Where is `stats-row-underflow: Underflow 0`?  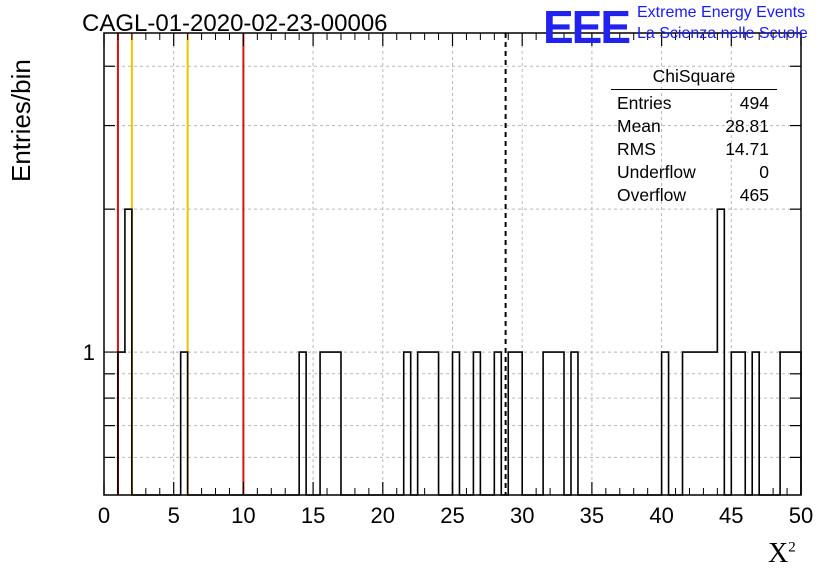 stats-row-underflow: Underflow 0 is located at coordinates (694, 172).